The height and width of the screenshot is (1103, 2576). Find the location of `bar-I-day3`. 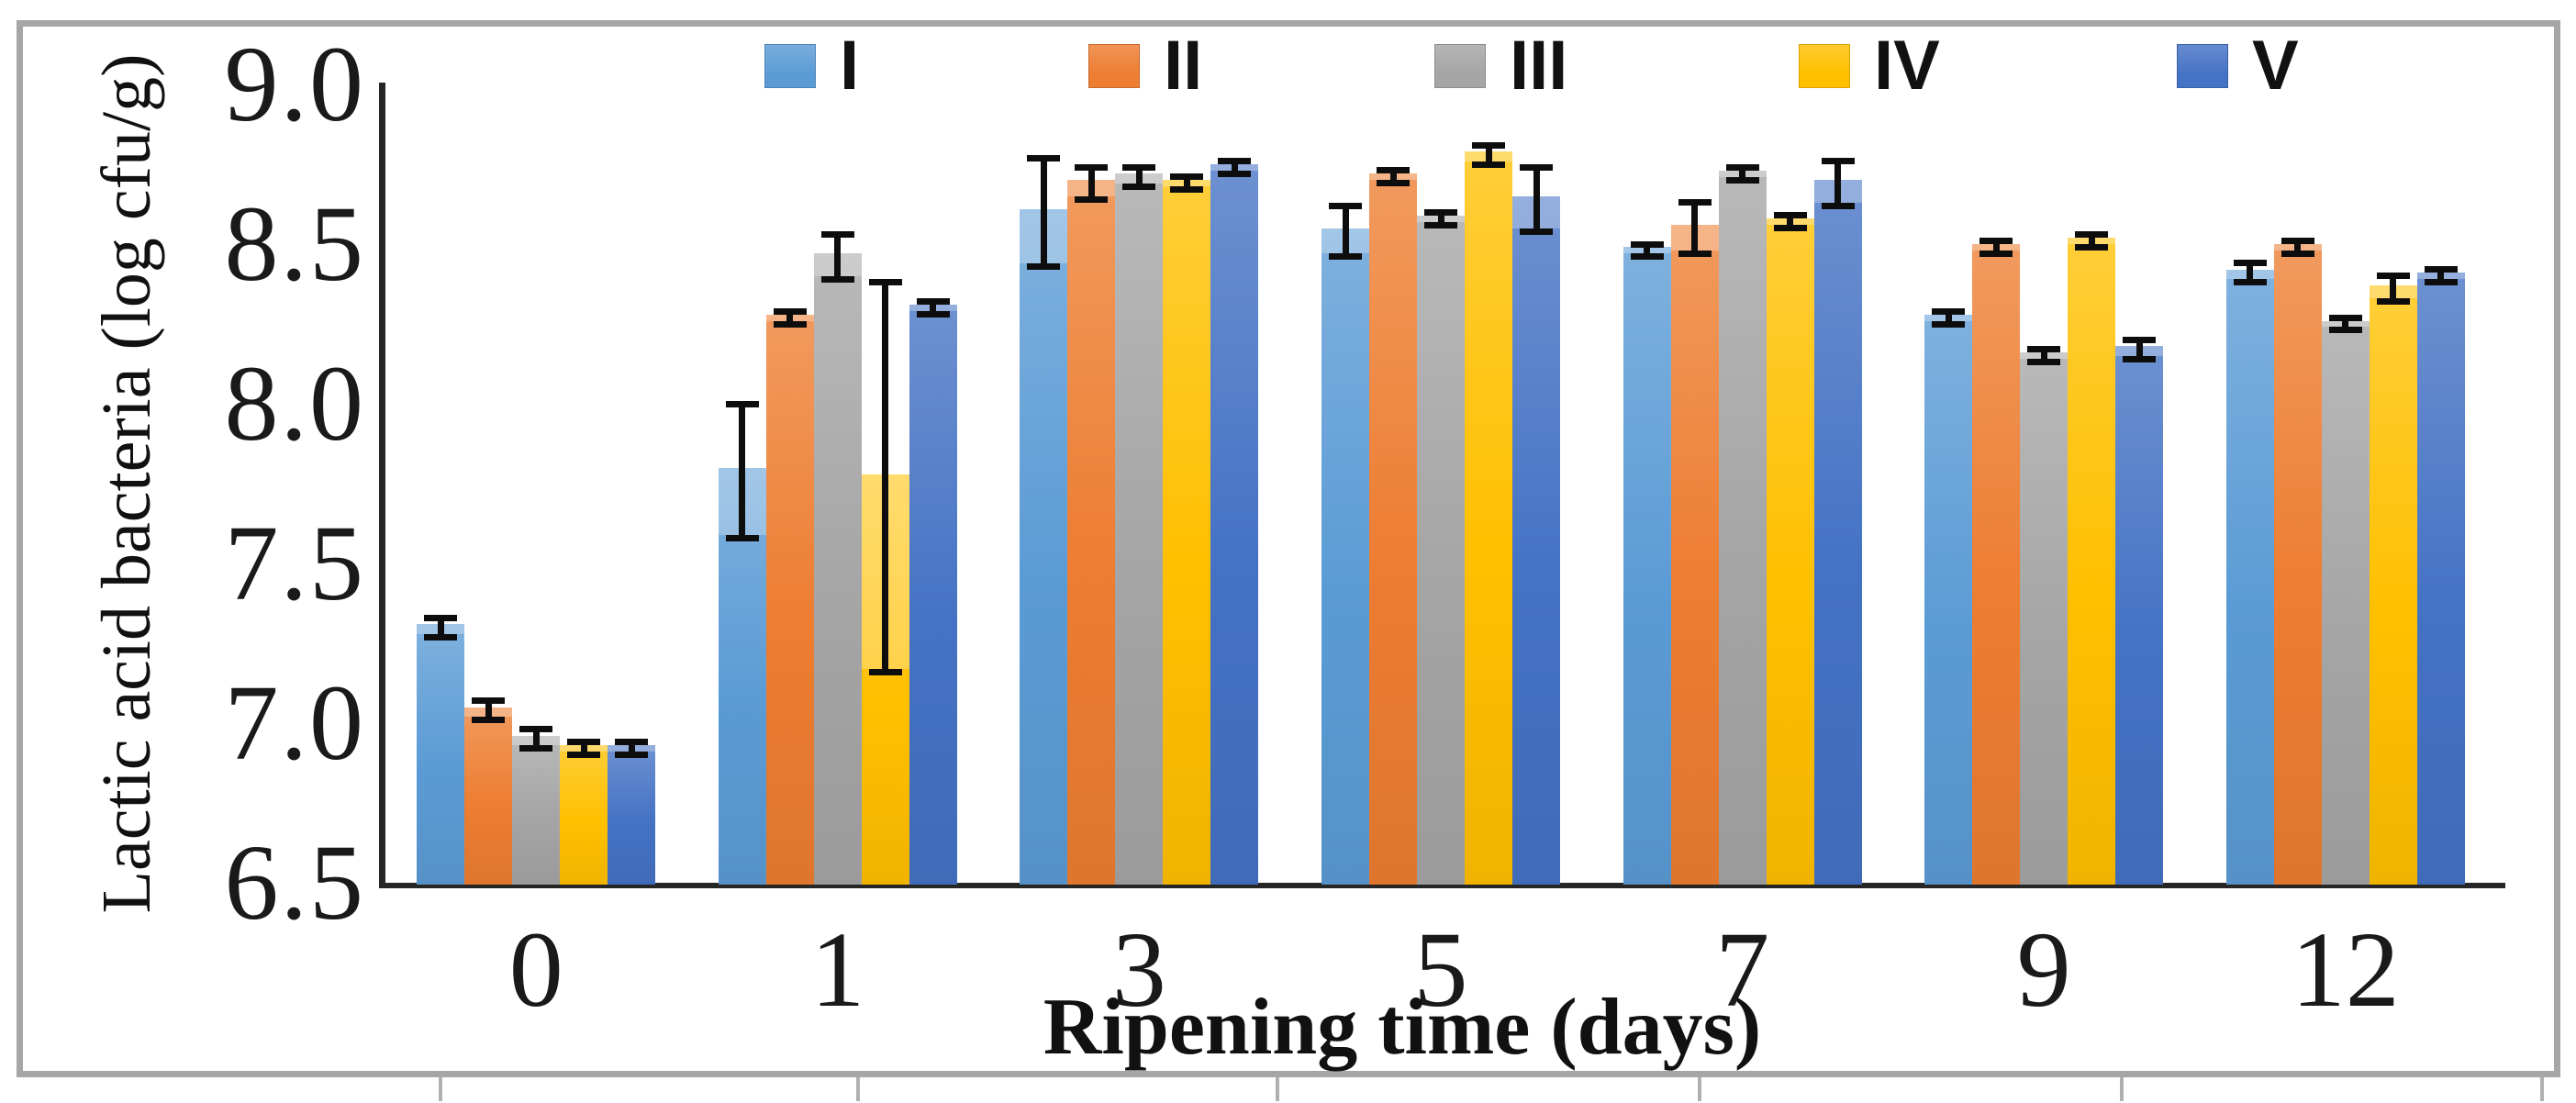

bar-I-day3 is located at coordinates (1044, 546).